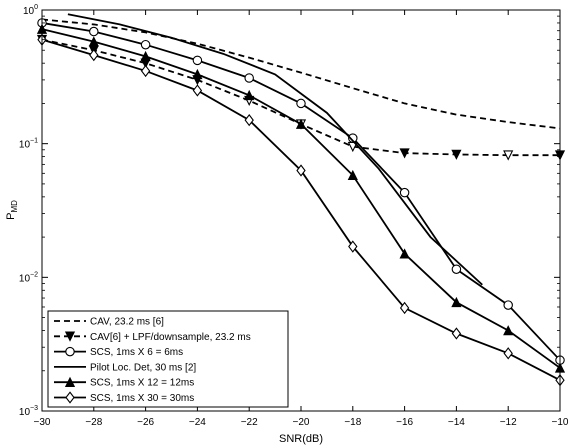 This screenshot has width=572, height=447. Describe the element at coordinates (28, 277) in the screenshot. I see `y-tick-label: 10⁻²` at that location.